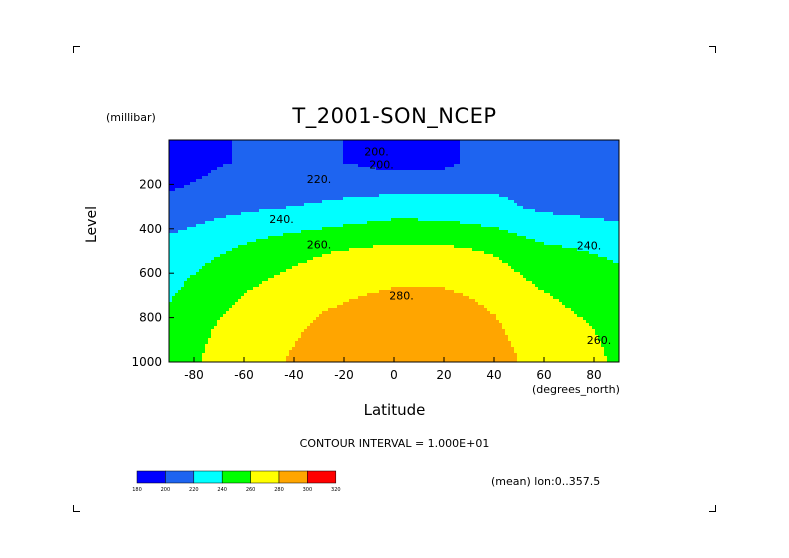  I want to click on x-tick-label: 0, so click(394, 375).